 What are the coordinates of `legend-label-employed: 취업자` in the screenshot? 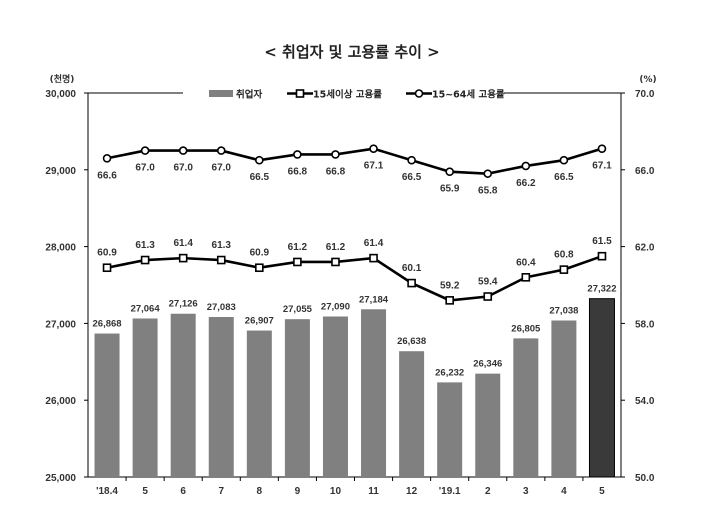 It's located at (249, 95).